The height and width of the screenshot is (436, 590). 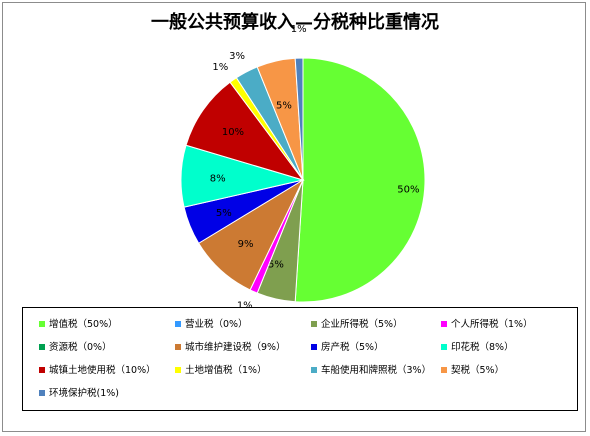 I want to click on legend-item: 城镇土地使用税（10%）, so click(x=97, y=371).